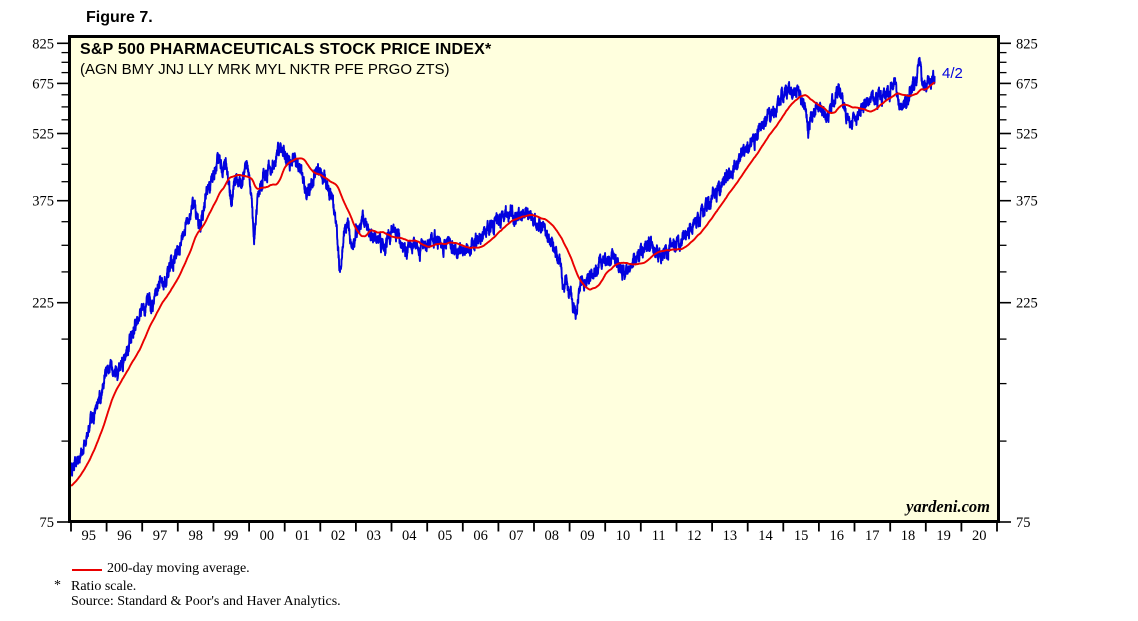  Describe the element at coordinates (57, 585) in the screenshot. I see `footnote-asterisk: *` at that location.